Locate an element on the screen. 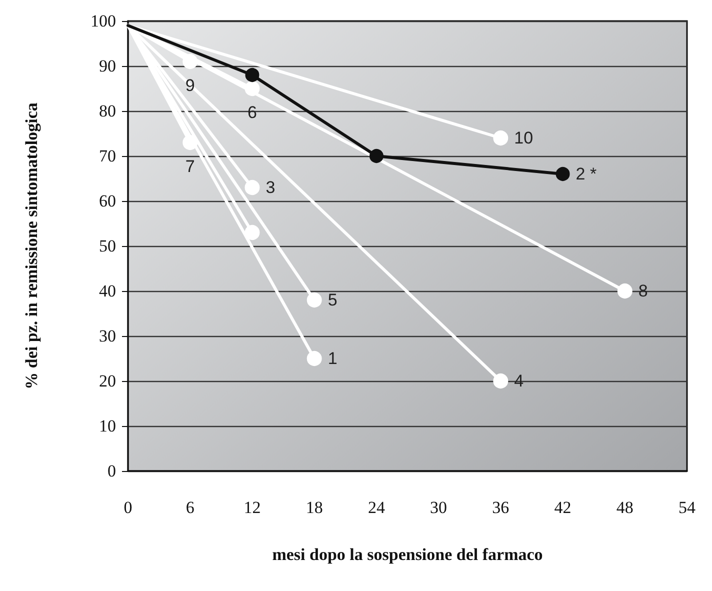  y-tick-label: 40 is located at coordinates (107, 291).